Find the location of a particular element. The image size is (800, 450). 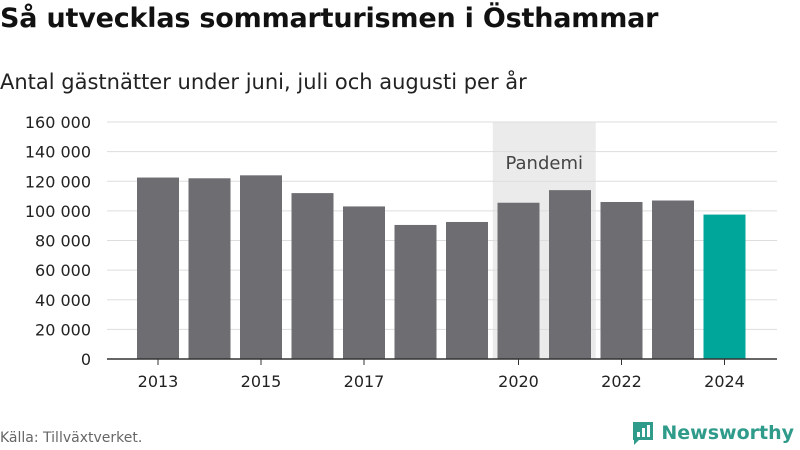

bar-2018 is located at coordinates (415, 291).